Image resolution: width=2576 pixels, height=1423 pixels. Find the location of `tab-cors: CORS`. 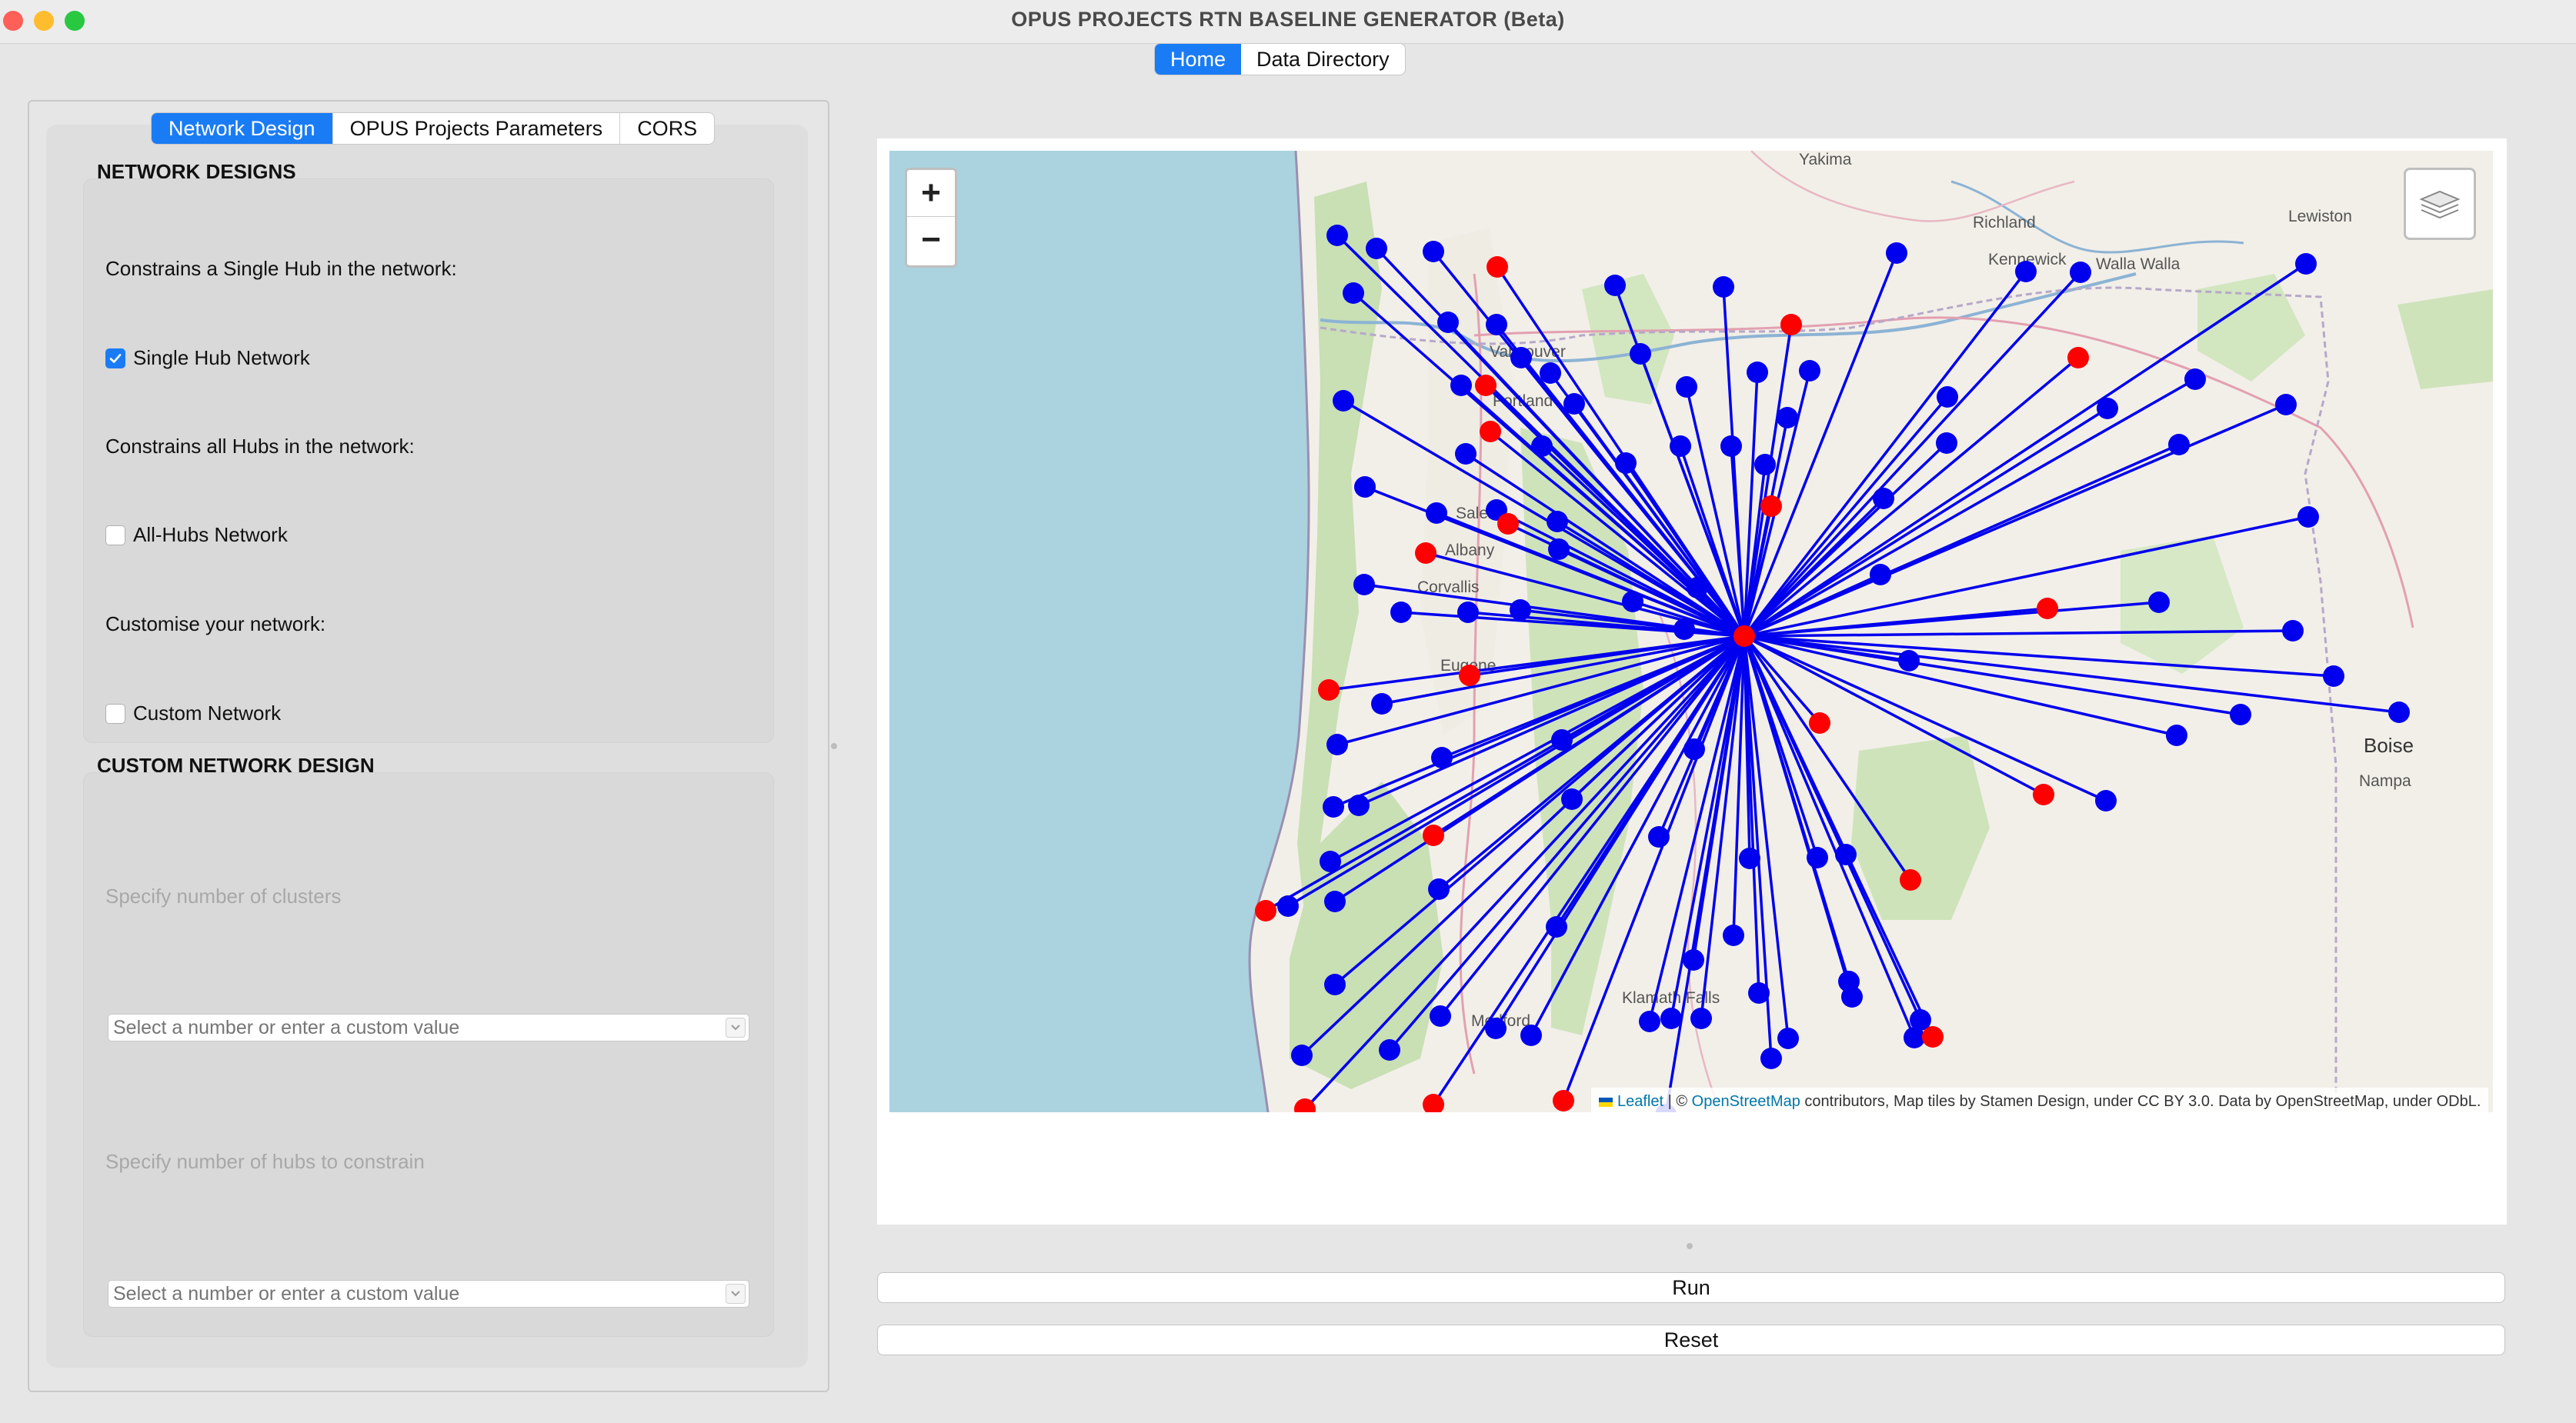

tab-cors: CORS is located at coordinates (667, 128).